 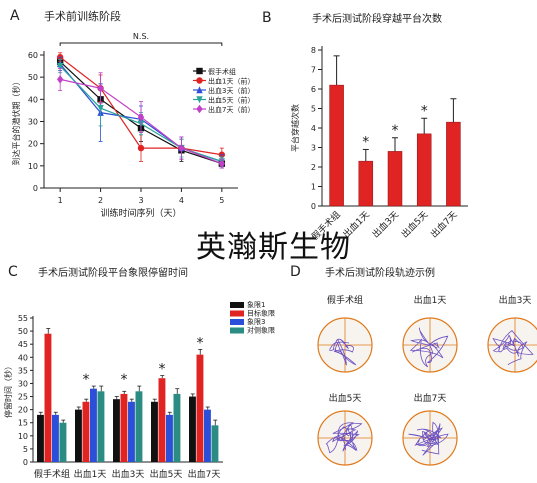 I want to click on panel-b-y-tick-label: 6, so click(x=313, y=89).